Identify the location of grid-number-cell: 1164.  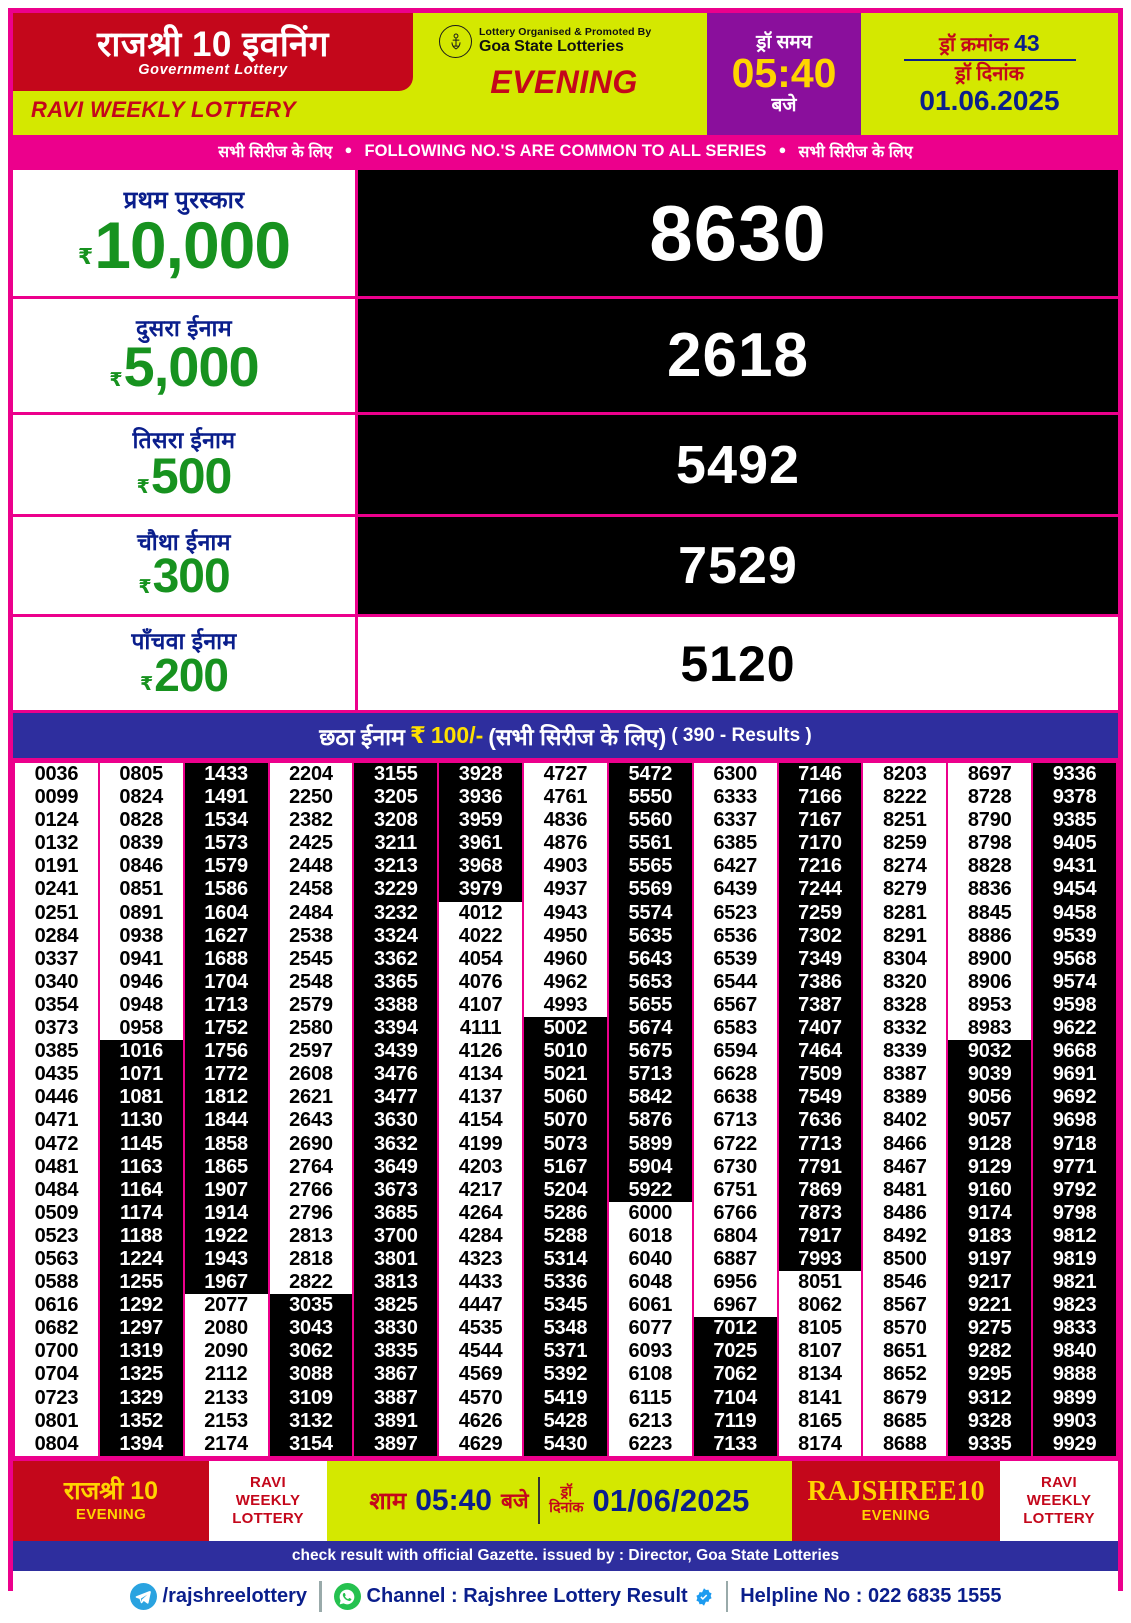
(141, 1190).